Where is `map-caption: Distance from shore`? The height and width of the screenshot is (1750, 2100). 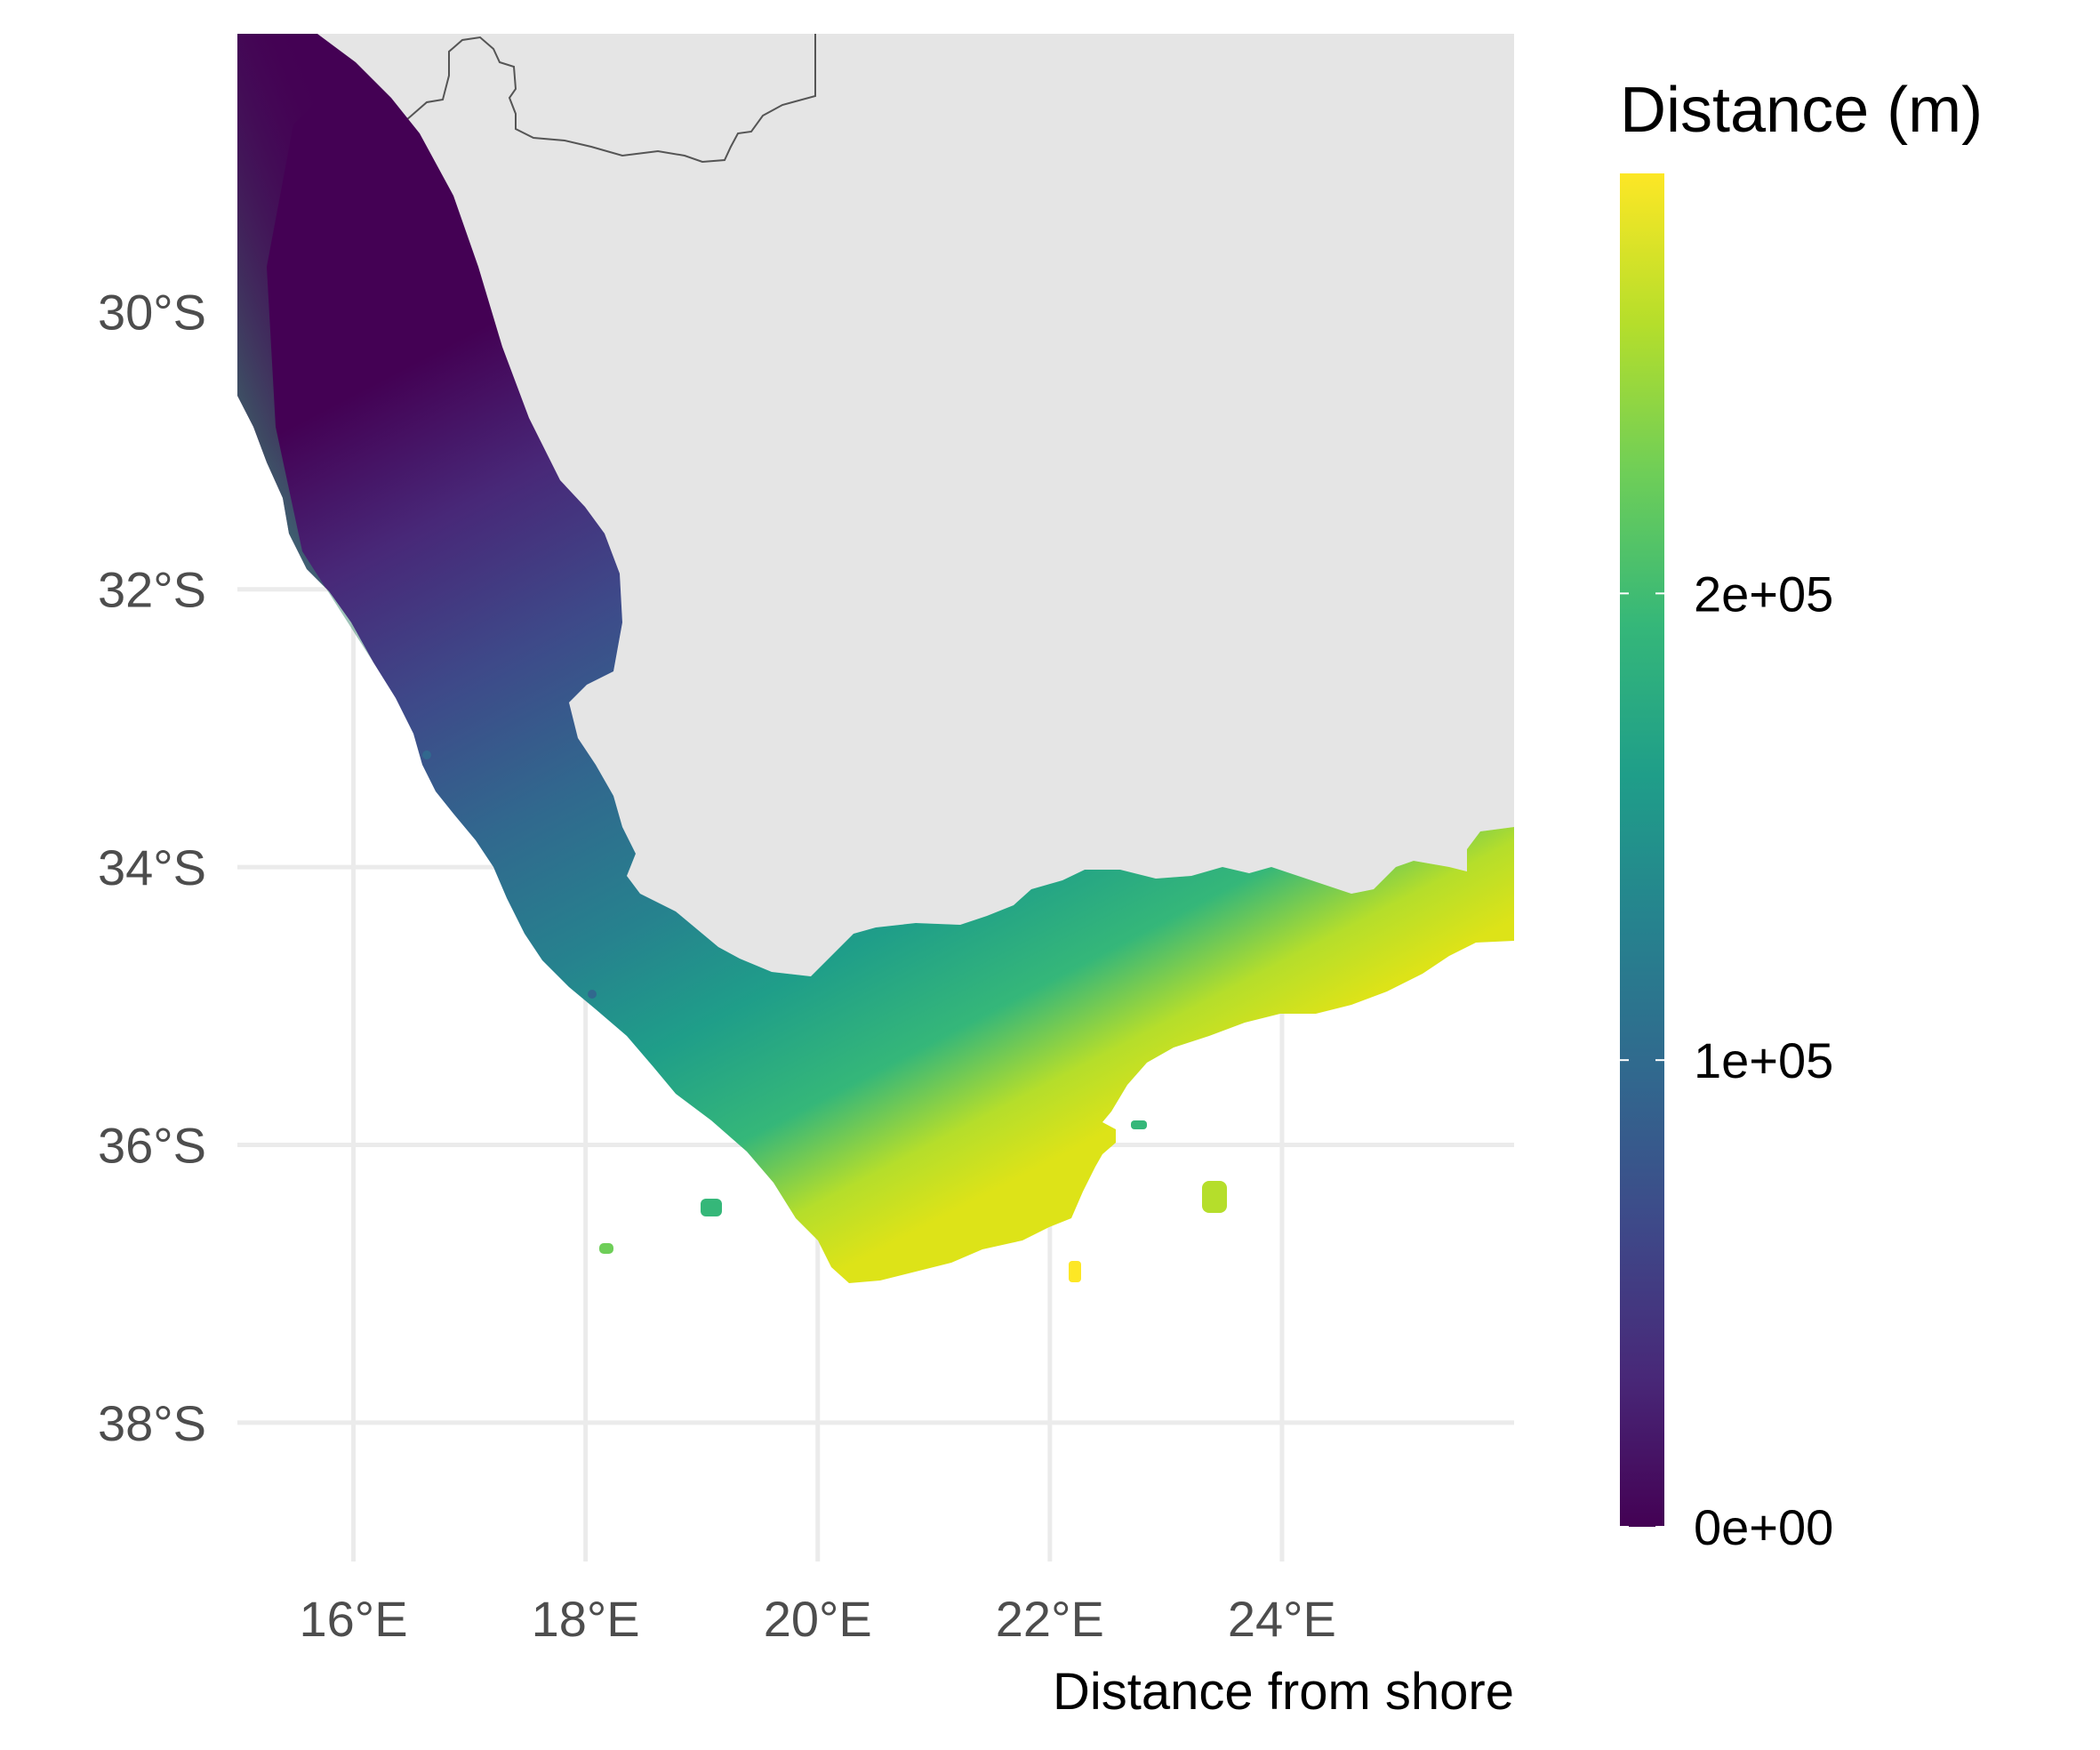 map-caption: Distance from shore is located at coordinates (1283, 1692).